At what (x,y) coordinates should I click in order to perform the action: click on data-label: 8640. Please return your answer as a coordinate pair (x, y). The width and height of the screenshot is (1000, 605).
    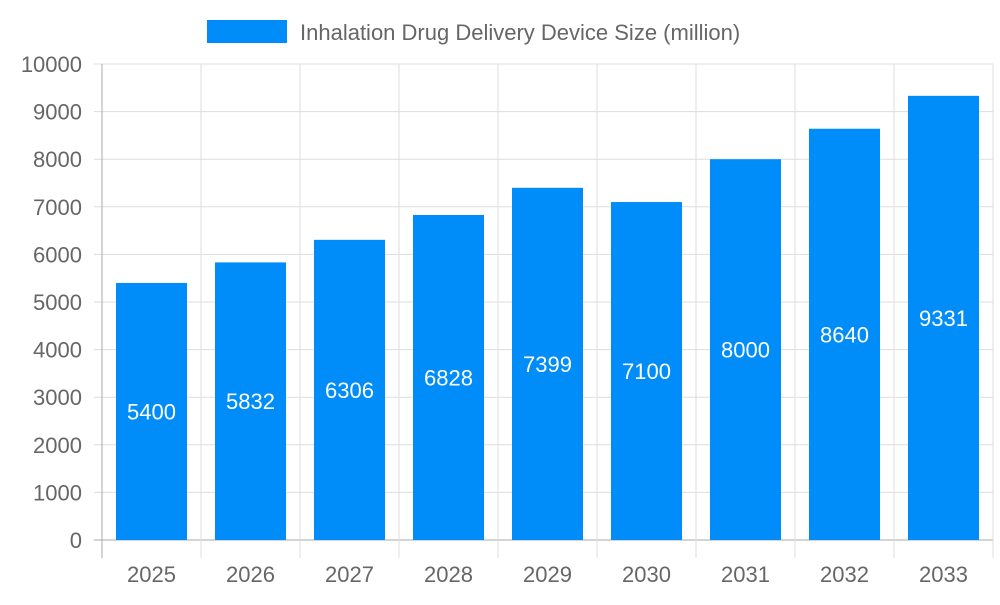
    Looking at the image, I should click on (844, 334).